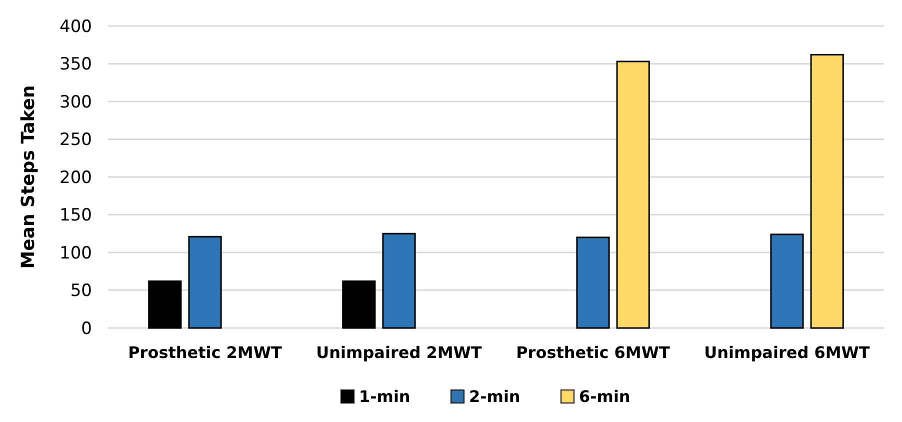  I want to click on y-tick-label: 0, so click(86, 328).